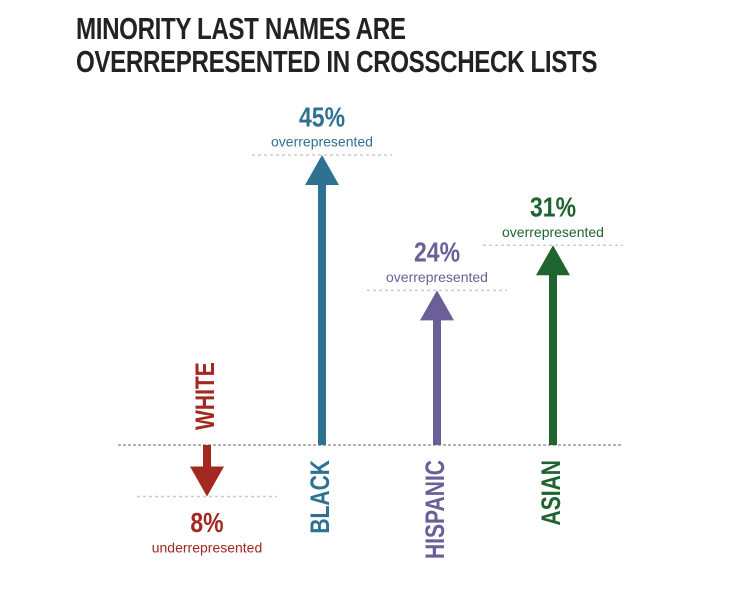 Image resolution: width=742 pixels, height=593 pixels. I want to click on category-label: WHITE, so click(206, 396).